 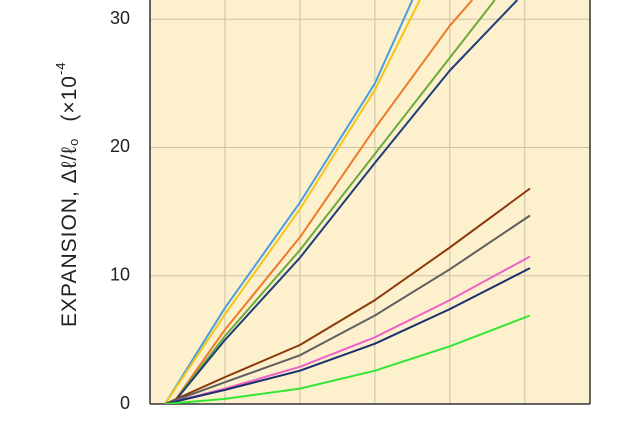 What do you see at coordinates (67, 194) in the screenshot?
I see `y-axis-label: EXPANSION, Δℓ/ℓo(×10-4` at bounding box center [67, 194].